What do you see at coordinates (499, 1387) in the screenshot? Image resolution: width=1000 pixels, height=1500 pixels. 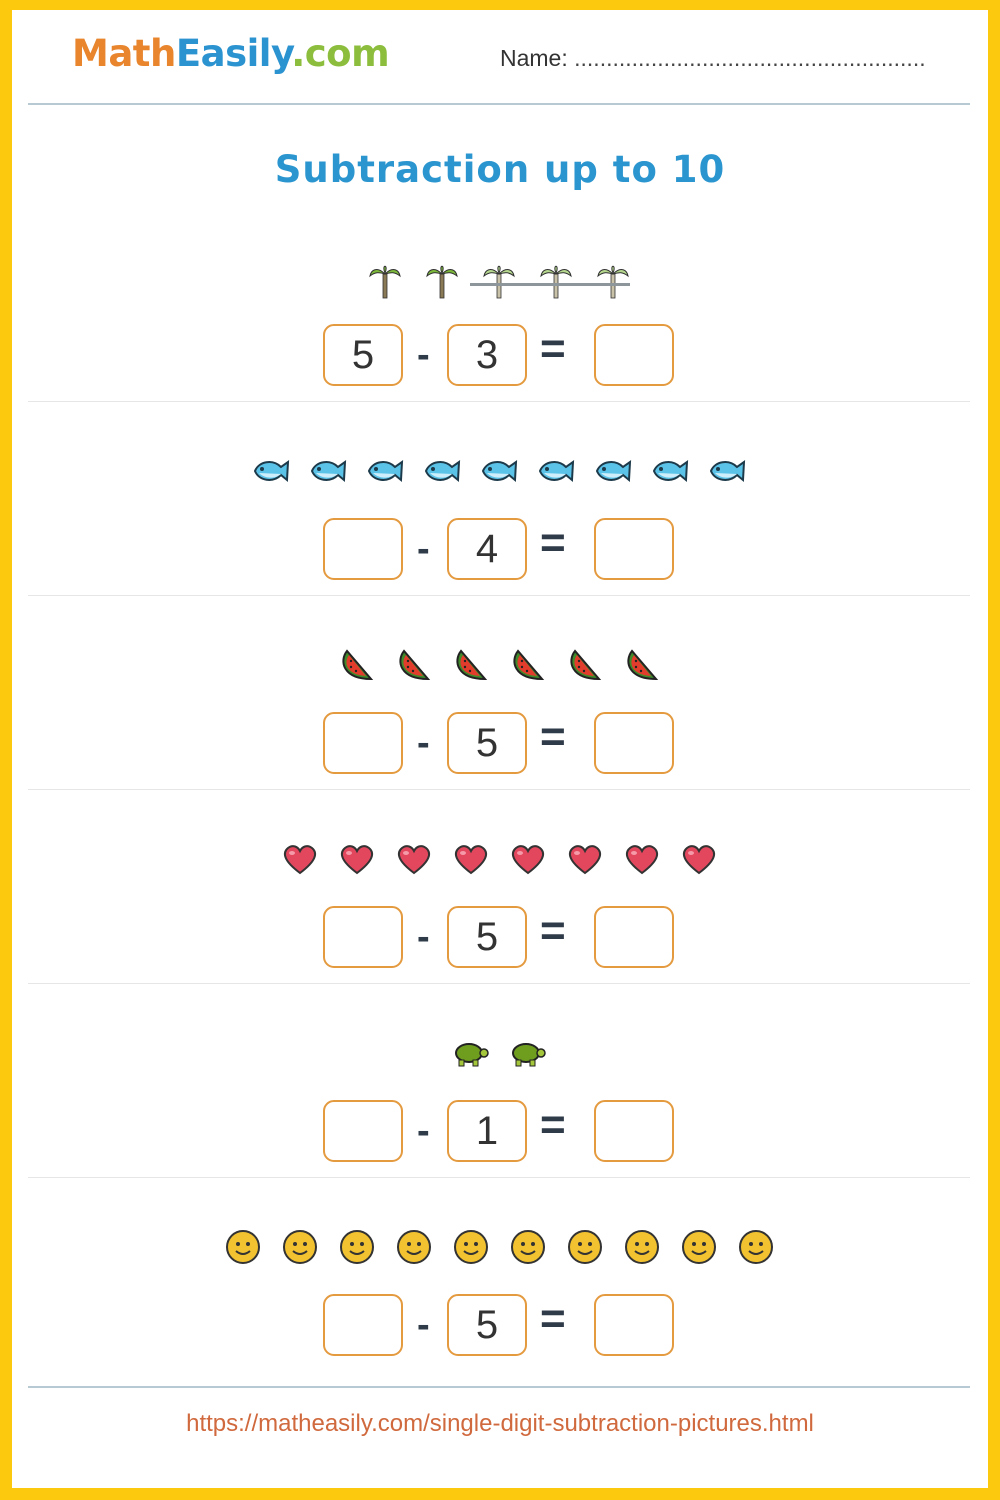 I see `footer-divider` at bounding box center [499, 1387].